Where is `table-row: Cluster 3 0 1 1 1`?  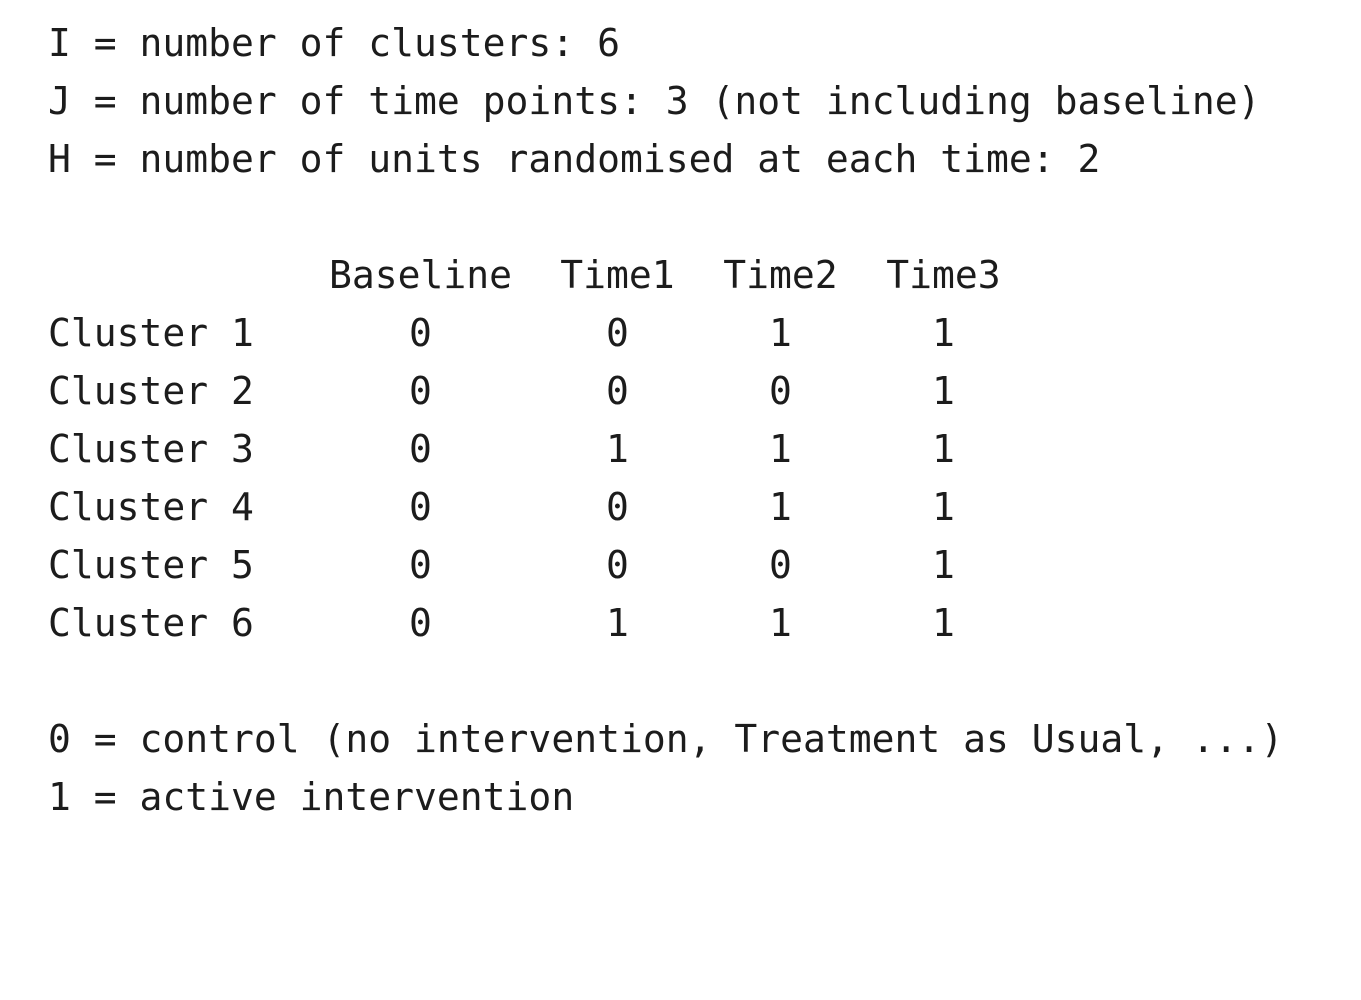 table-row: Cluster 3 0 1 1 1 is located at coordinates (698, 449).